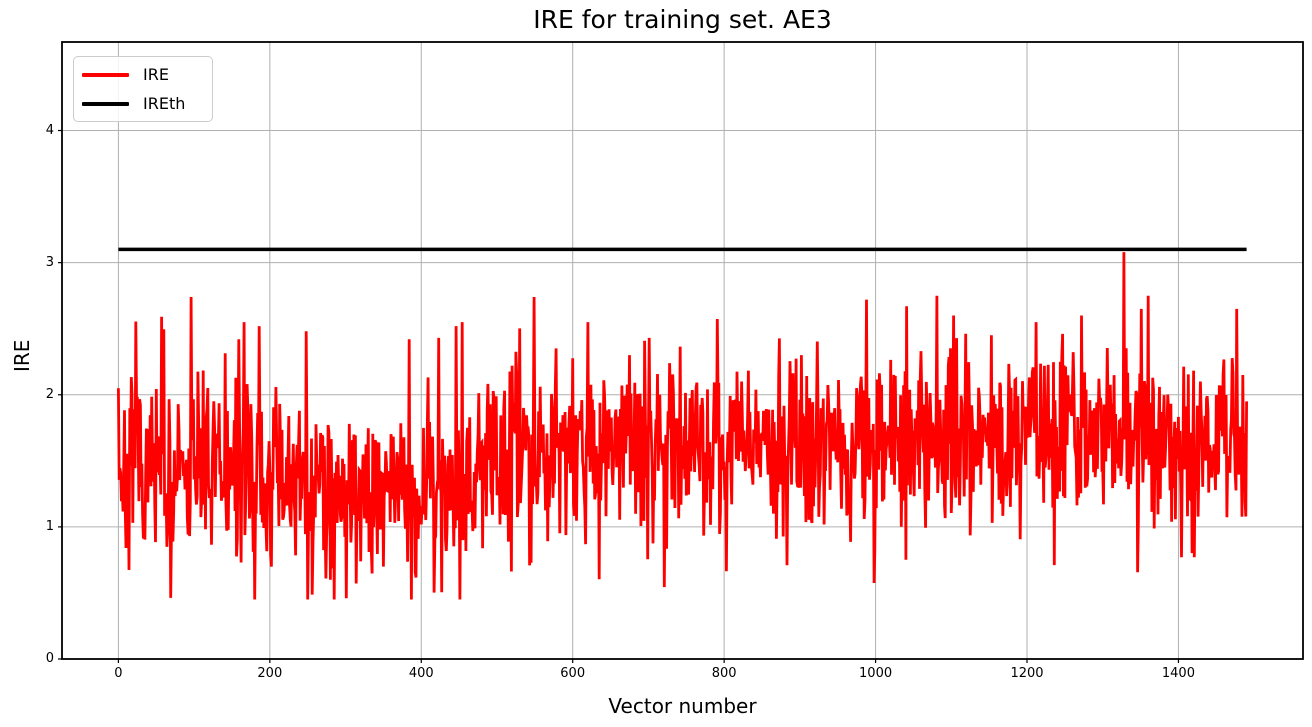  What do you see at coordinates (105, 103) in the screenshot?
I see `ireth-line-swatch` at bounding box center [105, 103].